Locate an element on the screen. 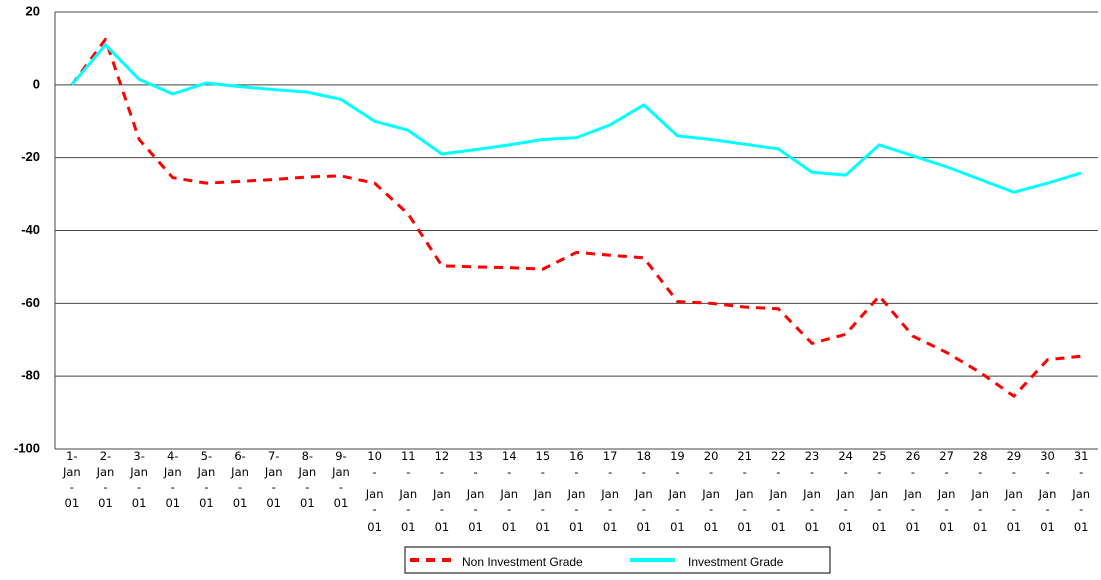 This screenshot has height=580, width=1101. x-tick-label: 30 -Jan -01 is located at coordinates (1047, 491).